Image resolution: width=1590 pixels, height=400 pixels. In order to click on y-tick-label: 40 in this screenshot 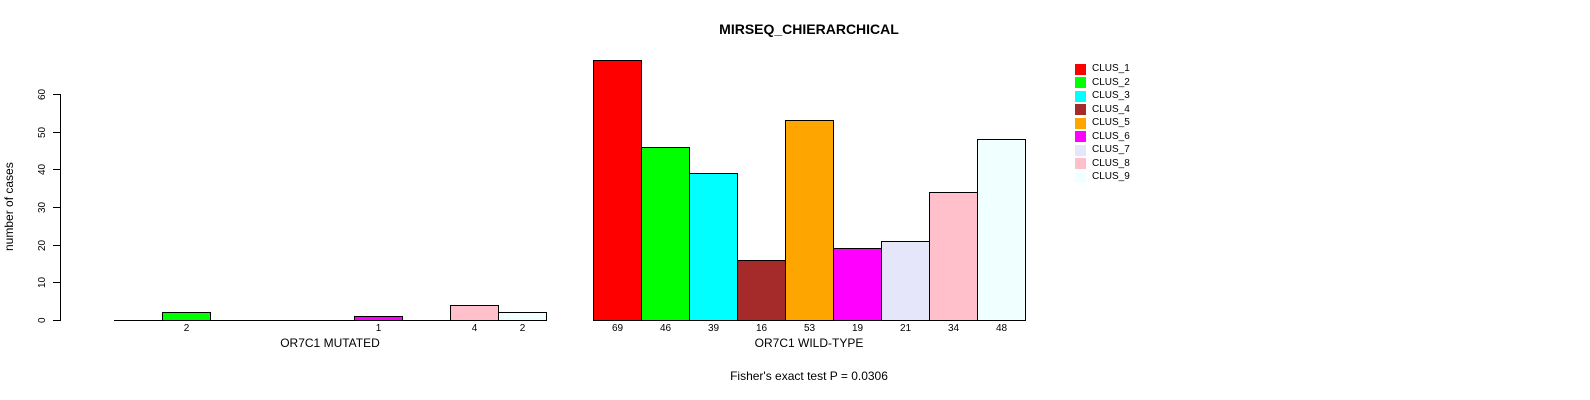, I will do `click(42, 169)`.